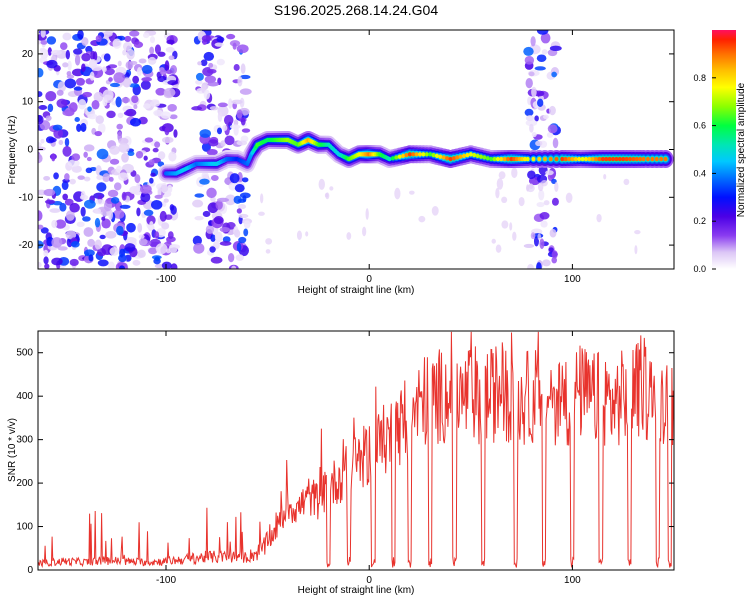  I want to click on snr-xtick-label: 100, so click(572, 580).